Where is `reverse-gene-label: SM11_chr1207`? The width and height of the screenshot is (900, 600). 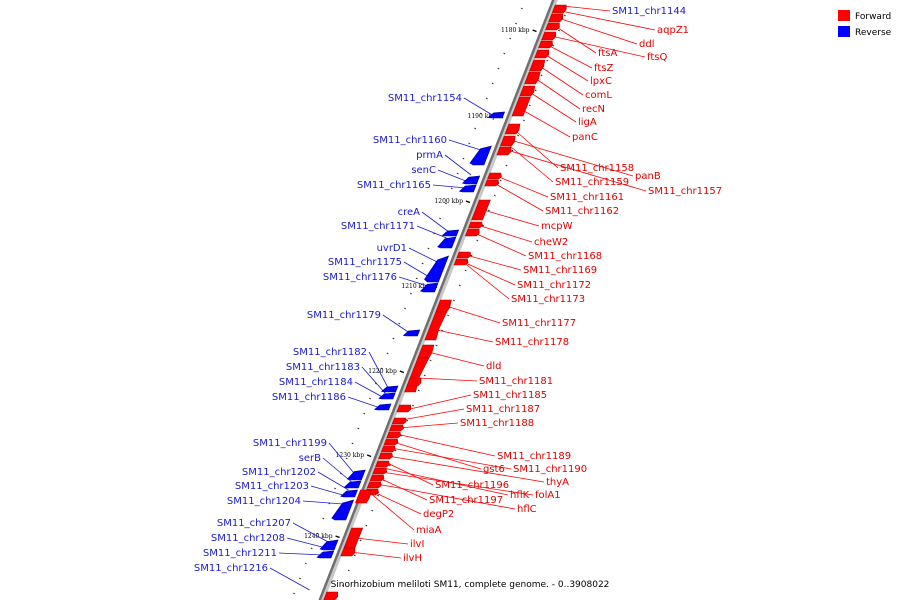 reverse-gene-label: SM11_chr1207 is located at coordinates (254, 523).